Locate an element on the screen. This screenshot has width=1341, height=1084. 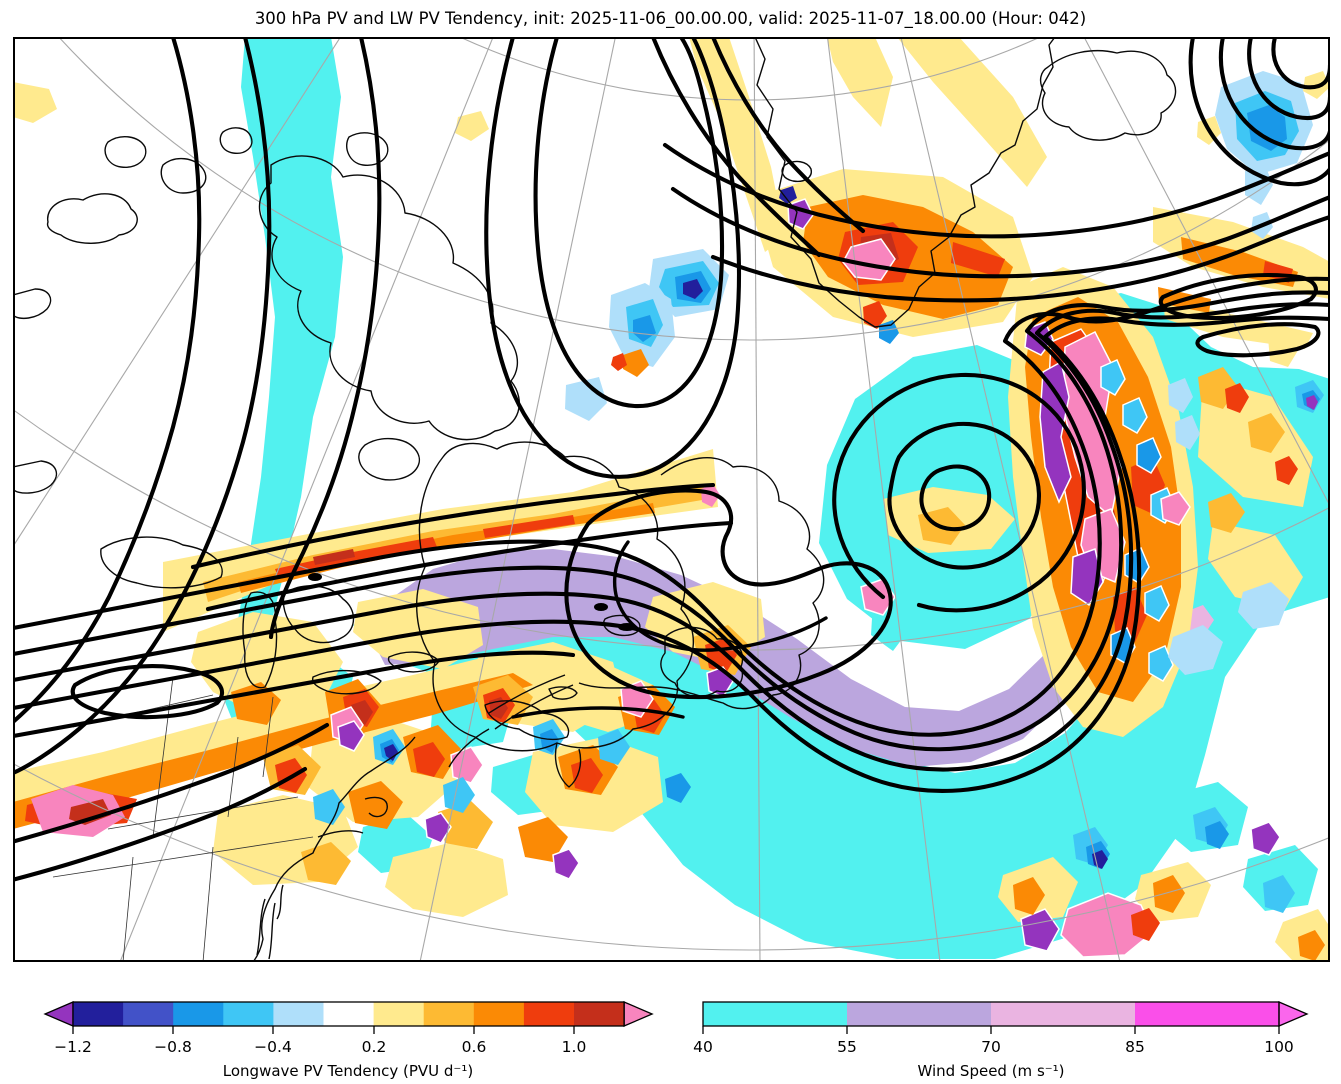
wind-speed-colorbar-segments is located at coordinates (1005, 1014).